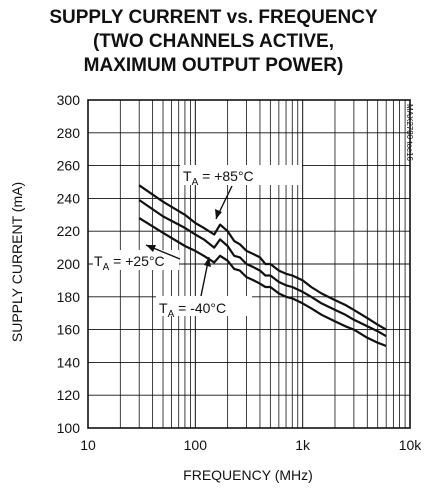 The height and width of the screenshot is (489, 427). What do you see at coordinates (196, 445) in the screenshot?
I see `x-tick-label: 100` at bounding box center [196, 445].